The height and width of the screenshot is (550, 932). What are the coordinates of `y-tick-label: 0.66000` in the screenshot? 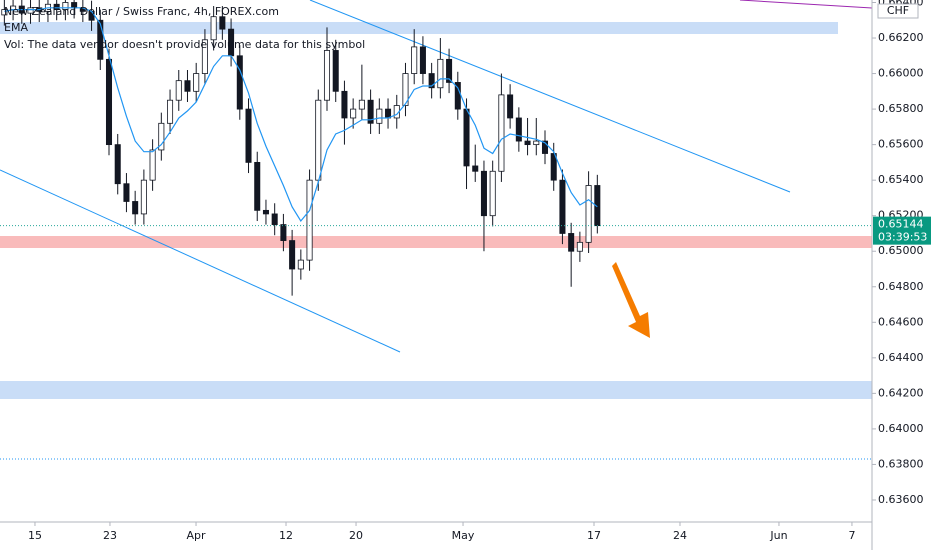 It's located at (901, 73).